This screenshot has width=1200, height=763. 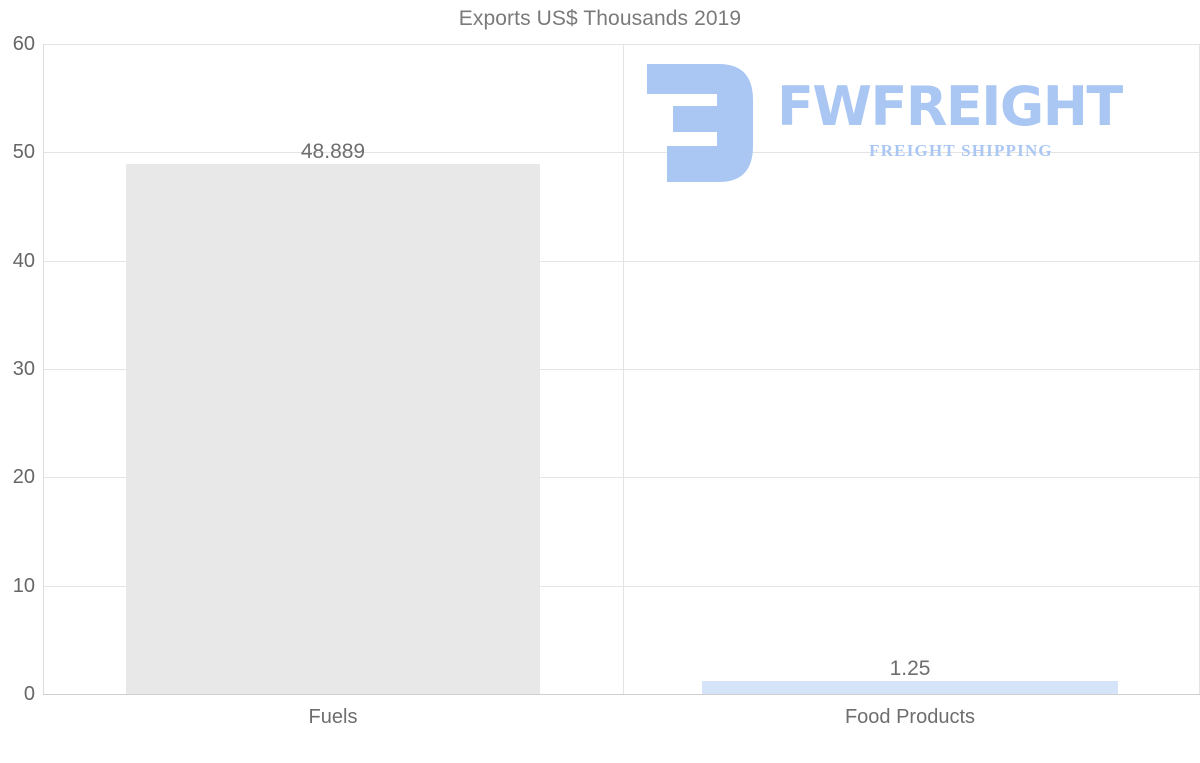 What do you see at coordinates (29, 694) in the screenshot?
I see `y-tick-label-0: 0` at bounding box center [29, 694].